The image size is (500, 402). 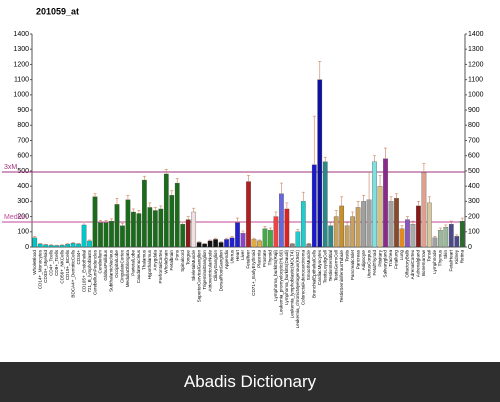 What do you see at coordinates (23, 156) in the screenshot?
I see `y-tick-label: 600` at bounding box center [23, 156].